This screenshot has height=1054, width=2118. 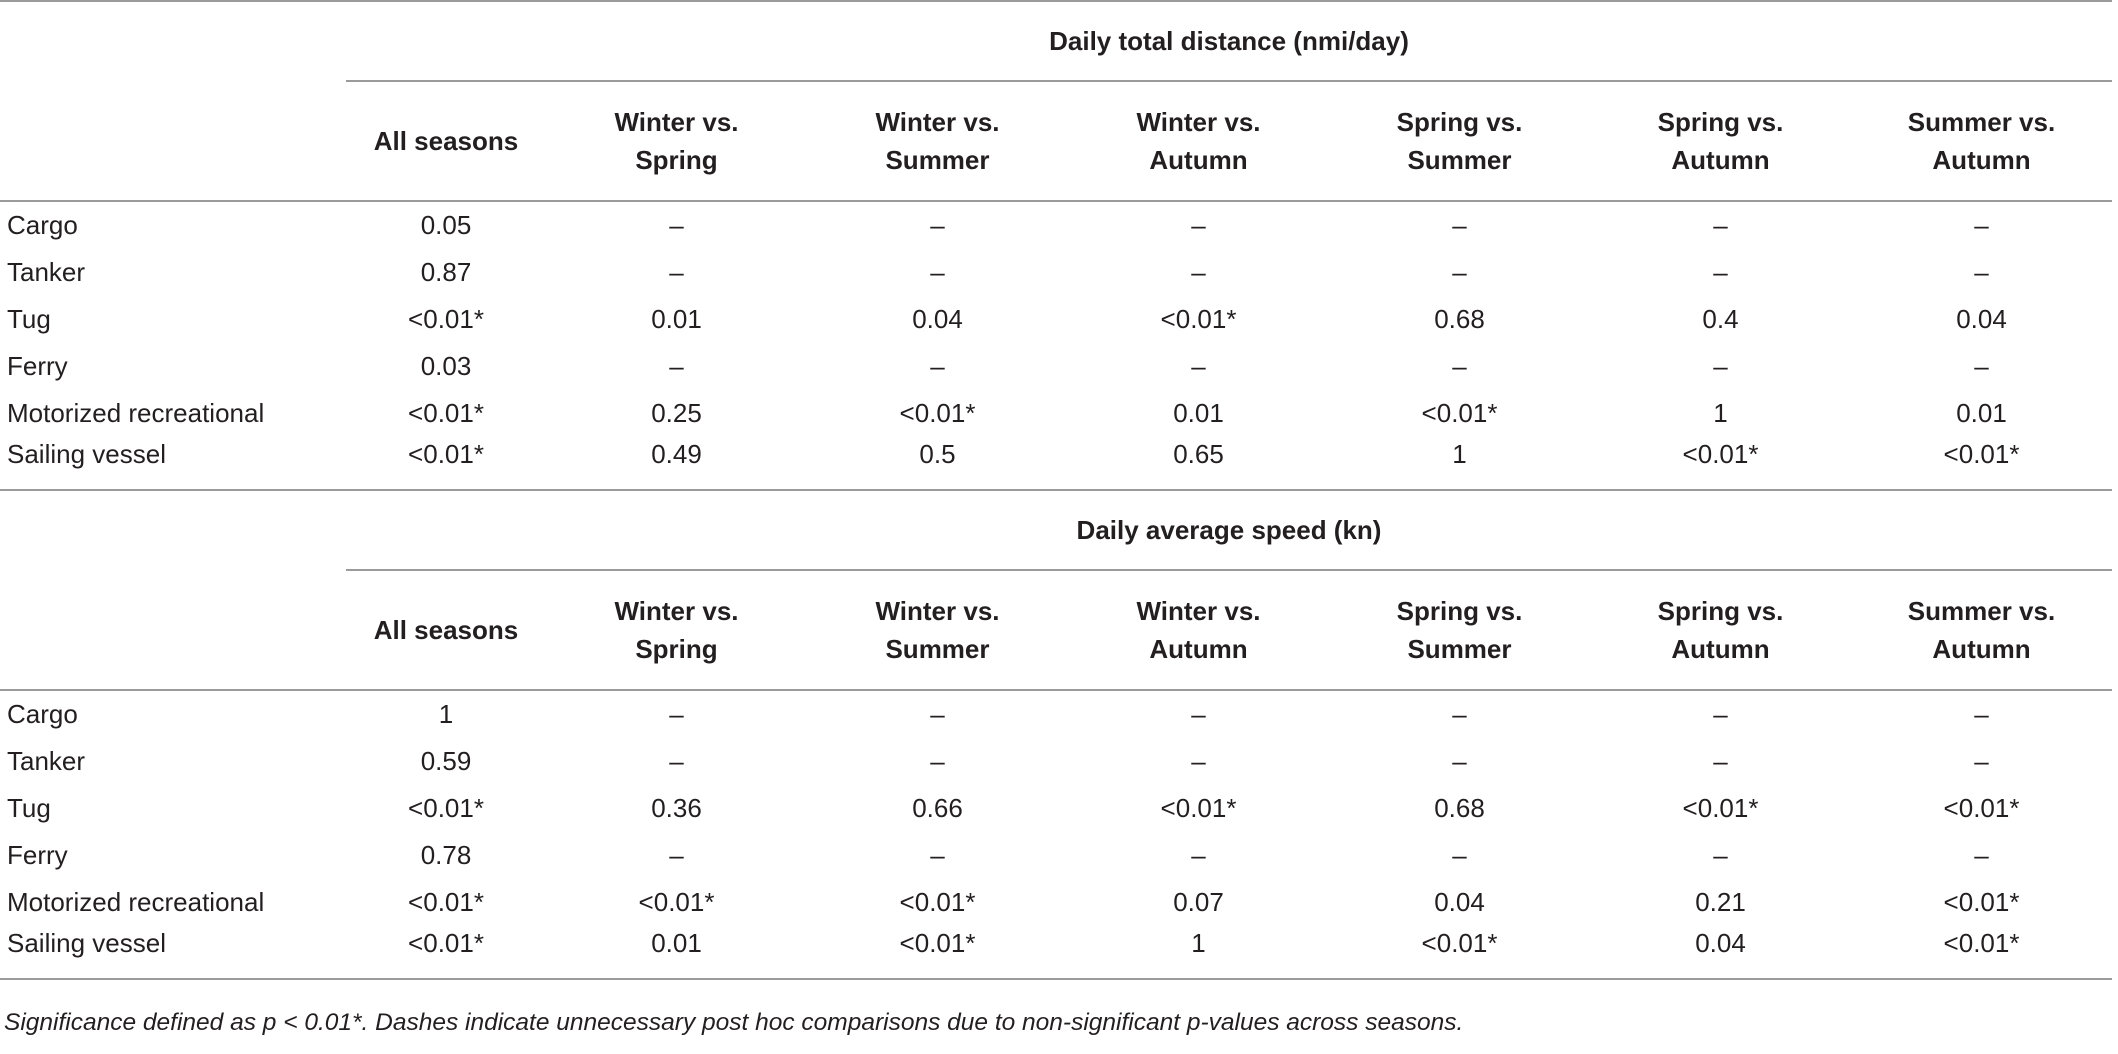 What do you see at coordinates (1056, 272) in the screenshot?
I see `table-row: Tanker 0.87 – – – – – –` at bounding box center [1056, 272].